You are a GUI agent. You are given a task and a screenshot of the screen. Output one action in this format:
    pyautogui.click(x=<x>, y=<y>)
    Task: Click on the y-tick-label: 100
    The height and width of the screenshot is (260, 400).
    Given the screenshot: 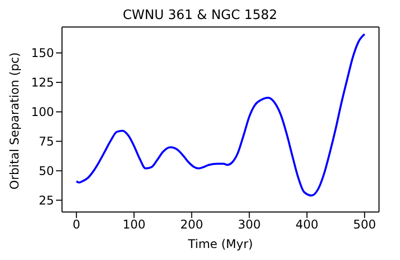 What is the action you would take?
    pyautogui.click(x=42, y=112)
    